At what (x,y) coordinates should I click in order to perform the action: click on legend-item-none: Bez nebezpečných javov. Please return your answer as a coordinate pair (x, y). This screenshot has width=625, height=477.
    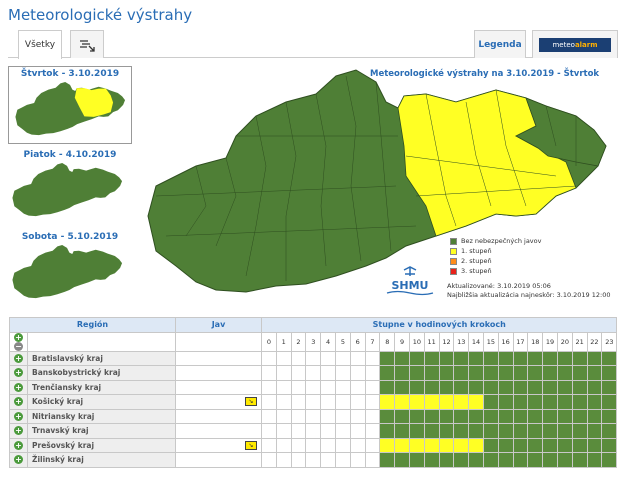
    Looking at the image, I should click on (495, 241).